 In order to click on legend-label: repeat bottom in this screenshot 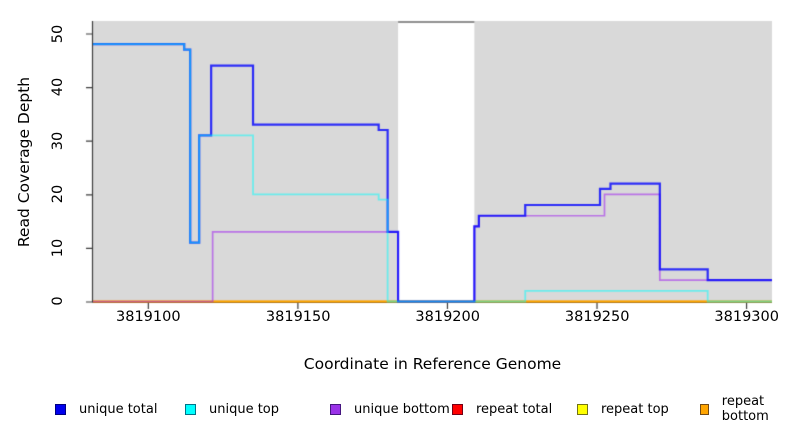, I will do `click(745, 409)`.